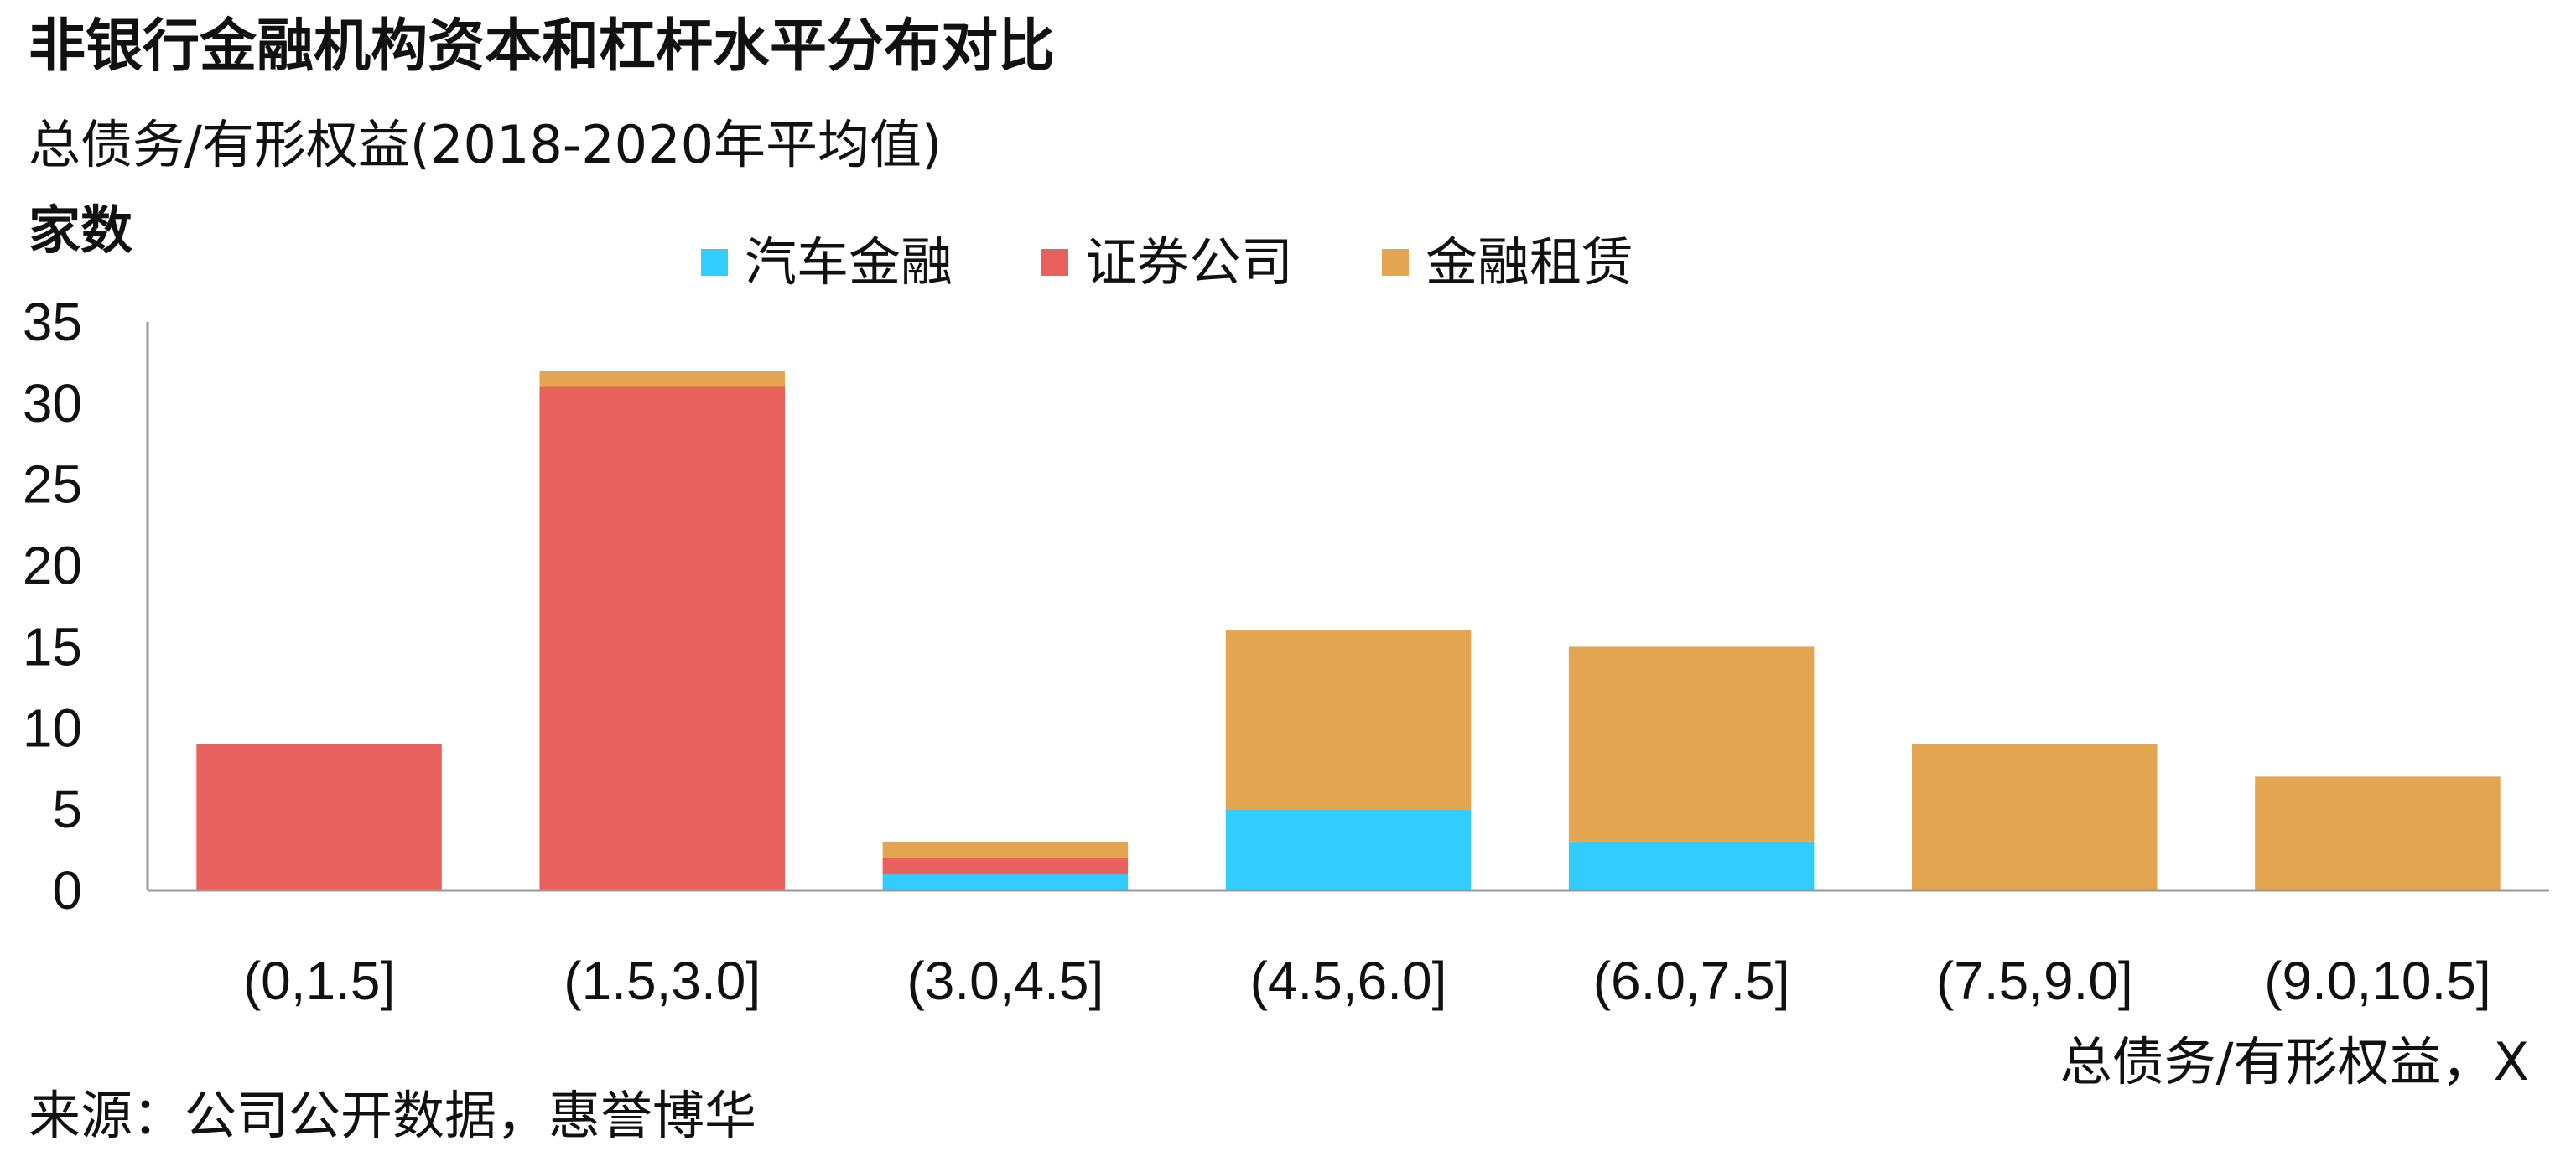 Image resolution: width=2576 pixels, height=1167 pixels. I want to click on source-note: 来源：公司公开数据，惠誉博华, so click(393, 1115).